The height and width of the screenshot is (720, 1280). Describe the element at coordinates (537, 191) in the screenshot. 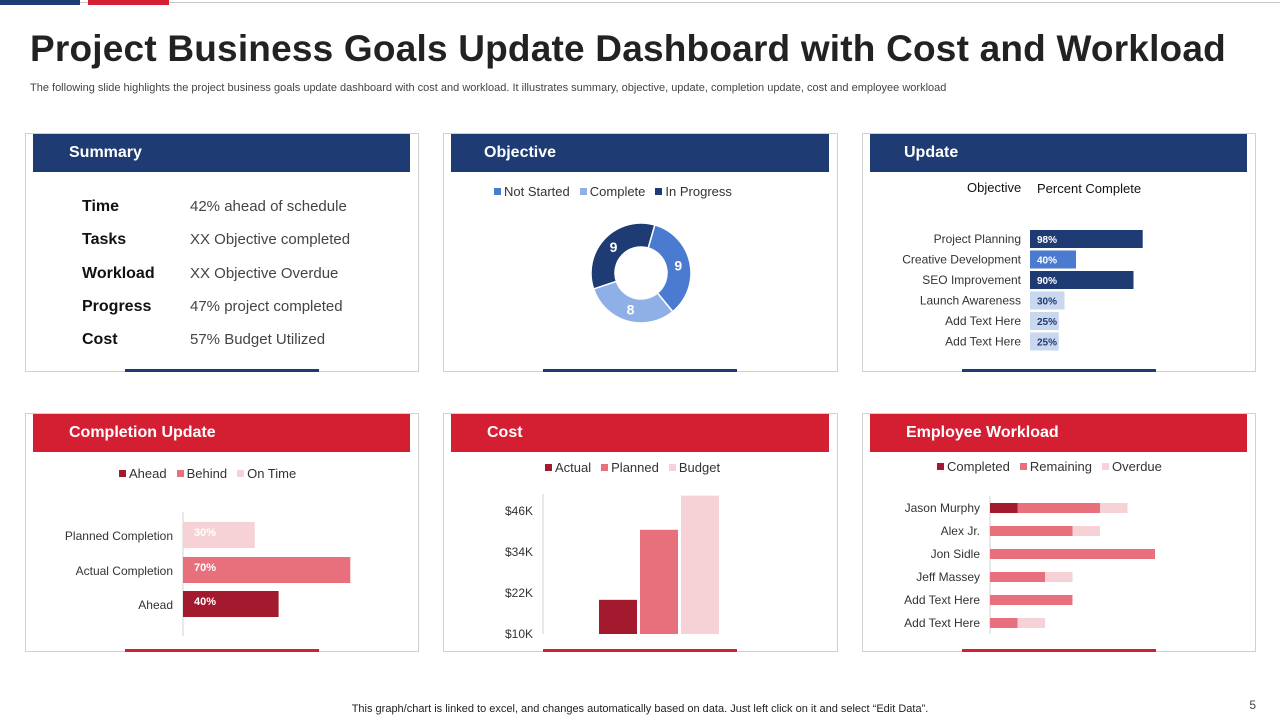

I see `legend-label: Not Started` at that location.